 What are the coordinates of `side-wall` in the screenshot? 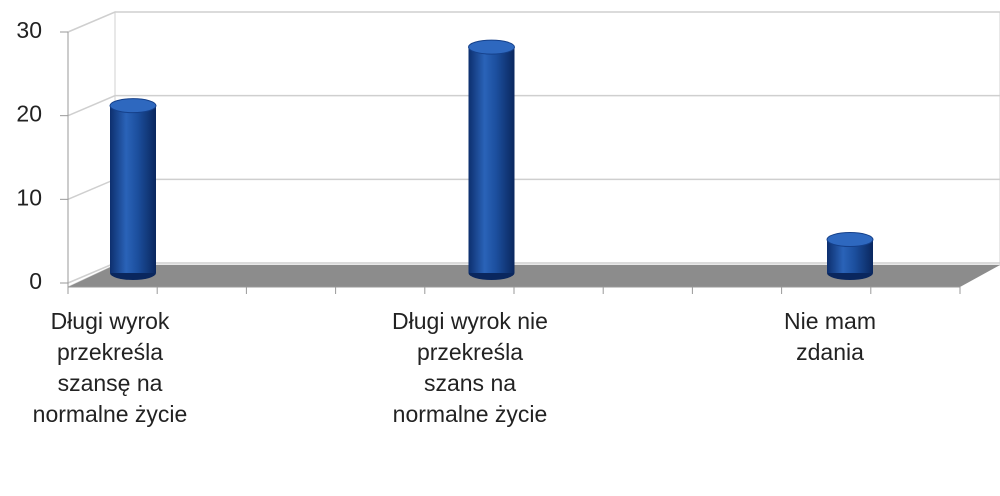 It's located at (91, 149).